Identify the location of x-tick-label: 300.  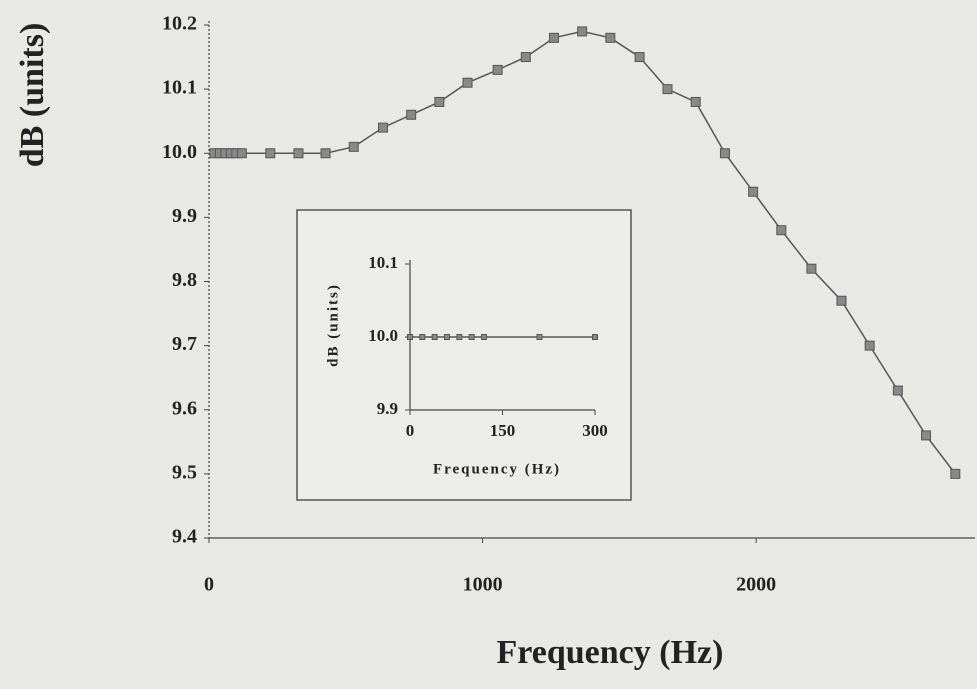
(595, 430).